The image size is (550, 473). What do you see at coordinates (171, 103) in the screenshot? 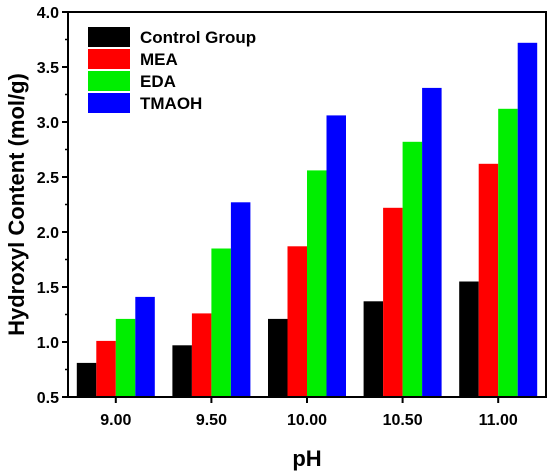
I see `legend-label: TMAOH` at bounding box center [171, 103].